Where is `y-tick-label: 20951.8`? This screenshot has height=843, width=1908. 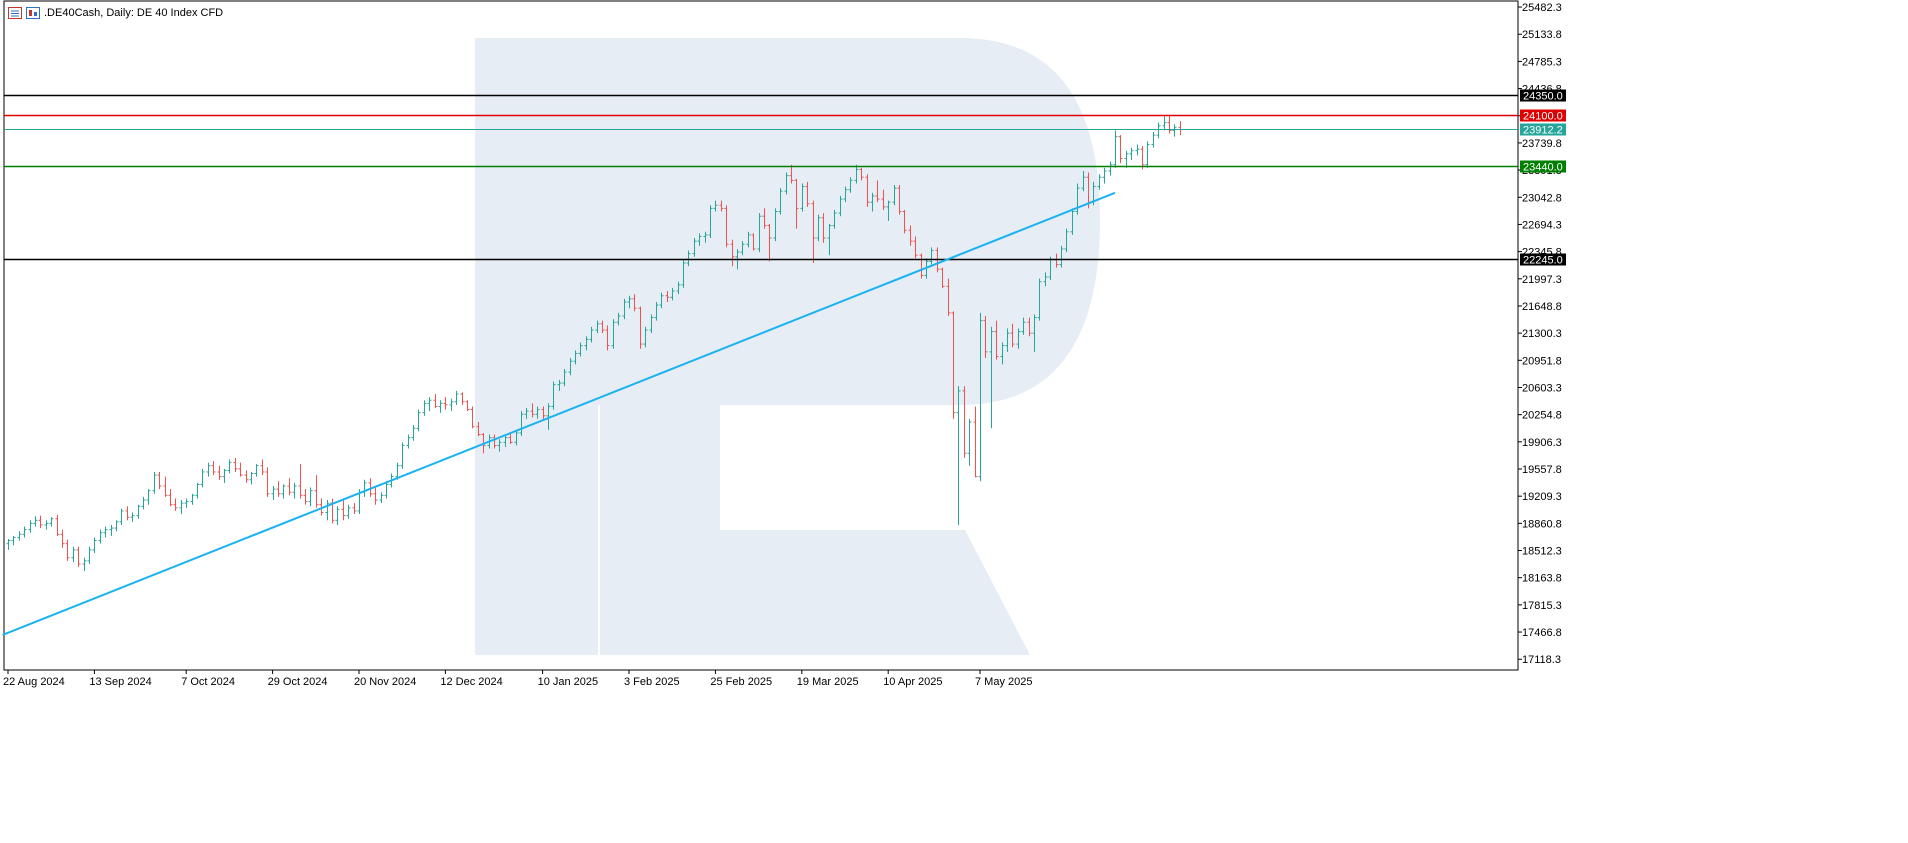
y-tick-label: 20951.8 is located at coordinates (1542, 361).